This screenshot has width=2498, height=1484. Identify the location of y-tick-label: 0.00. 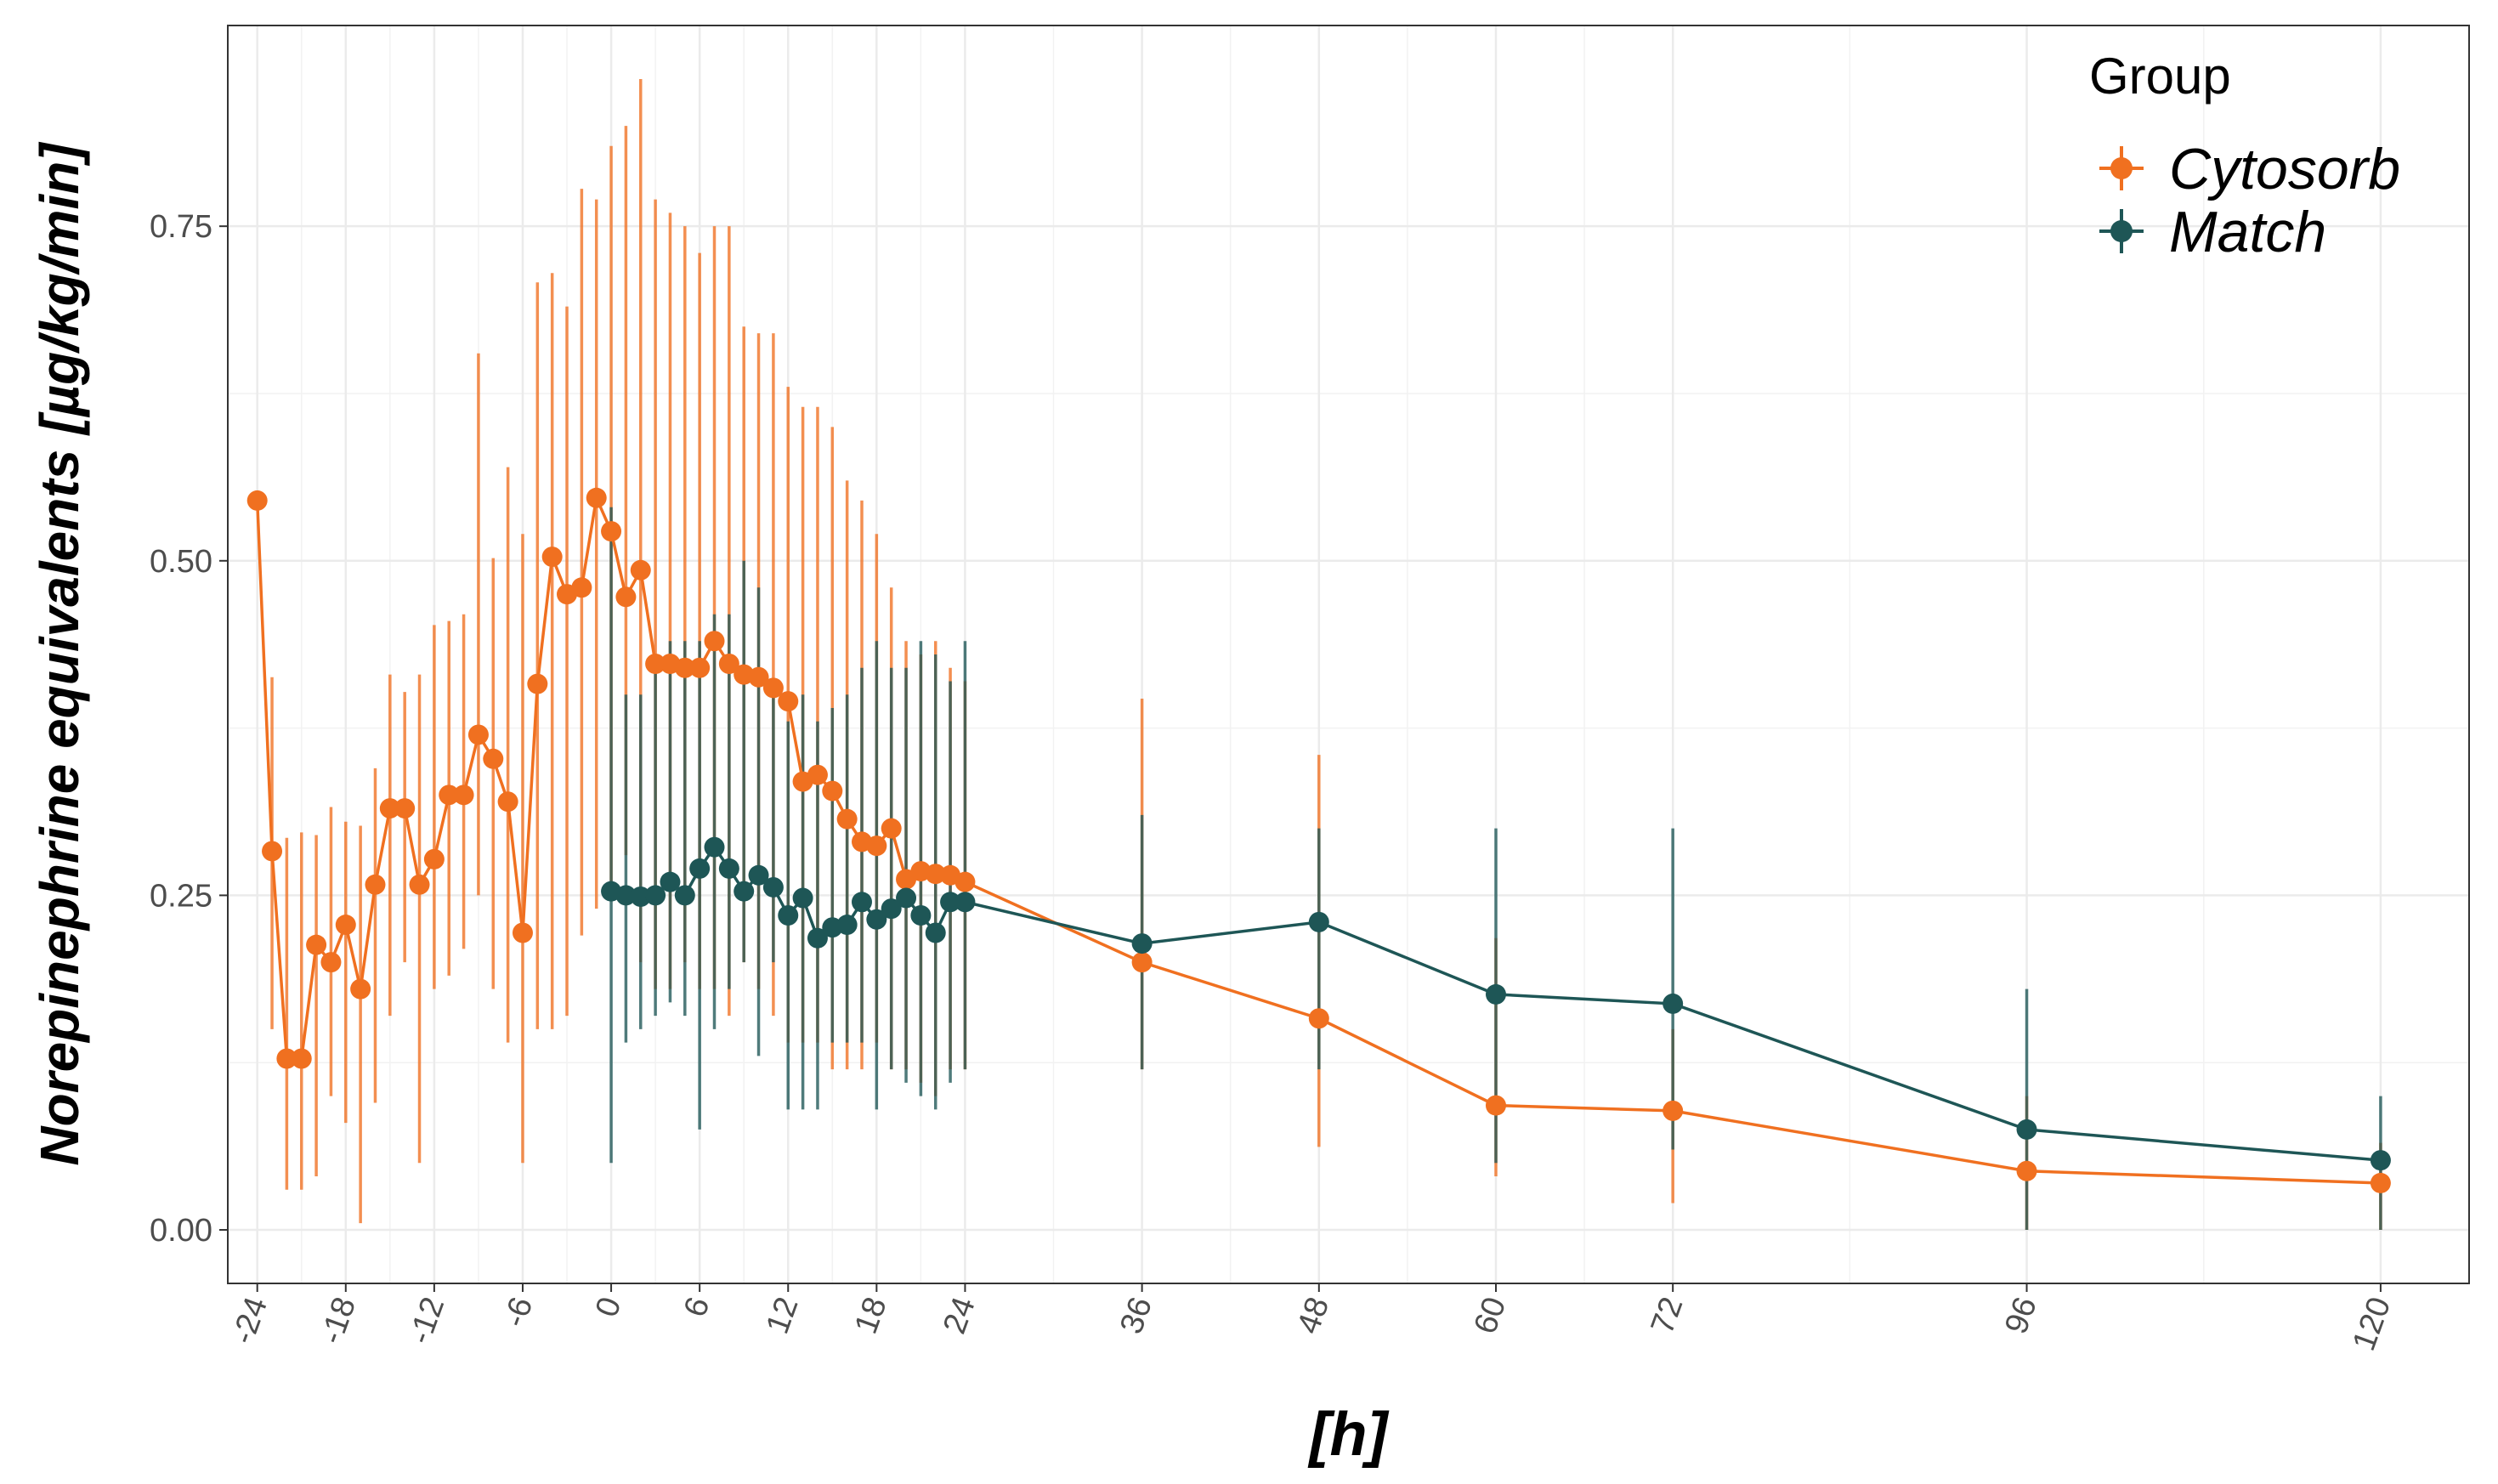
(181, 1231).